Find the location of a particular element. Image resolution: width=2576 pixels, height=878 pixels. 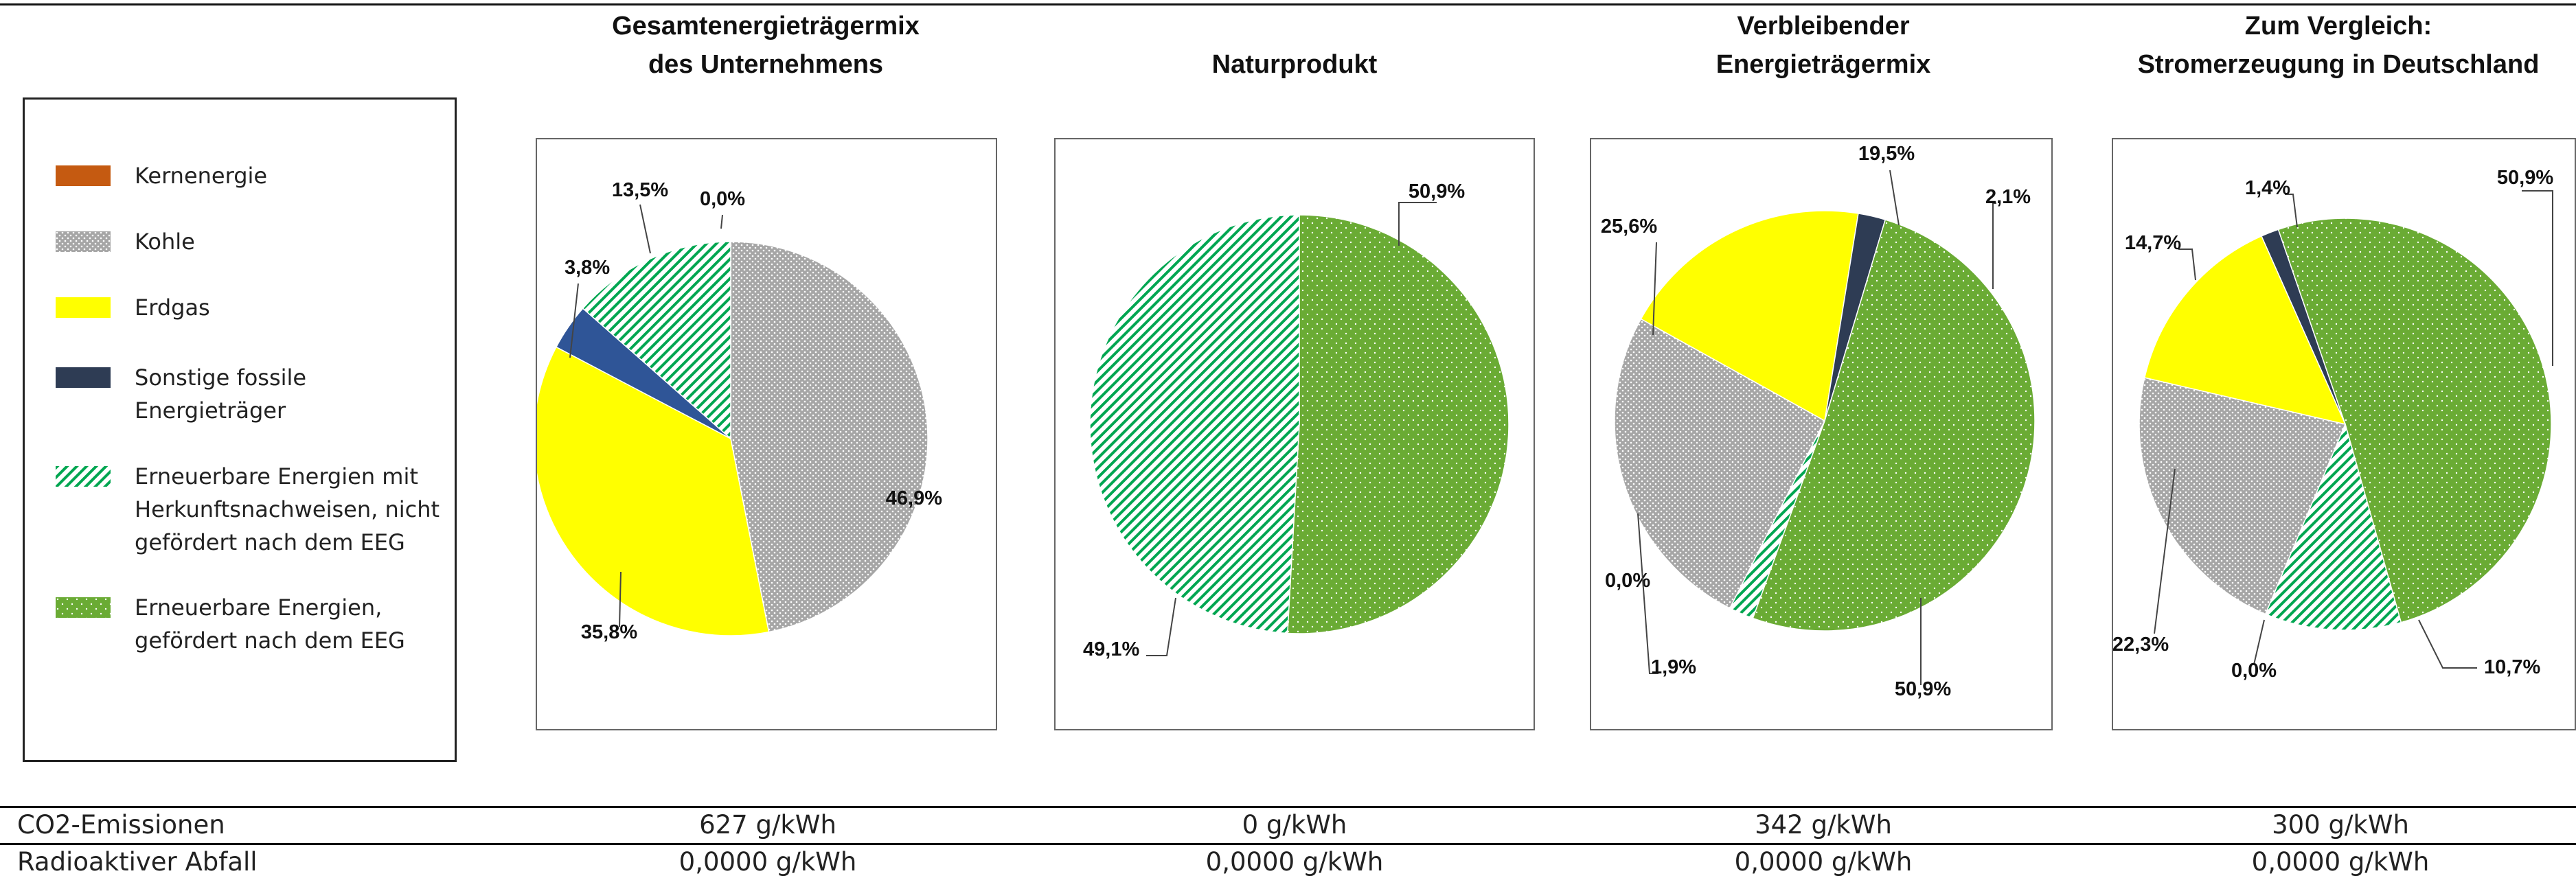

pie-frame-naturprodukt: 50,9% 49,1% is located at coordinates (1294, 434).